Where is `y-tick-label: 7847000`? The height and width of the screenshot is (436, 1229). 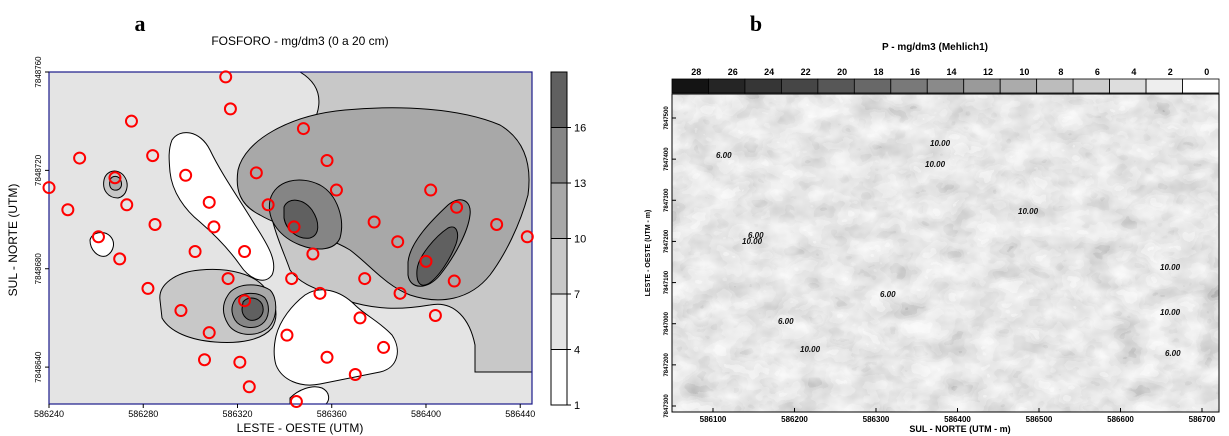
y-tick-label: 7847000 is located at coordinates (667, 323).